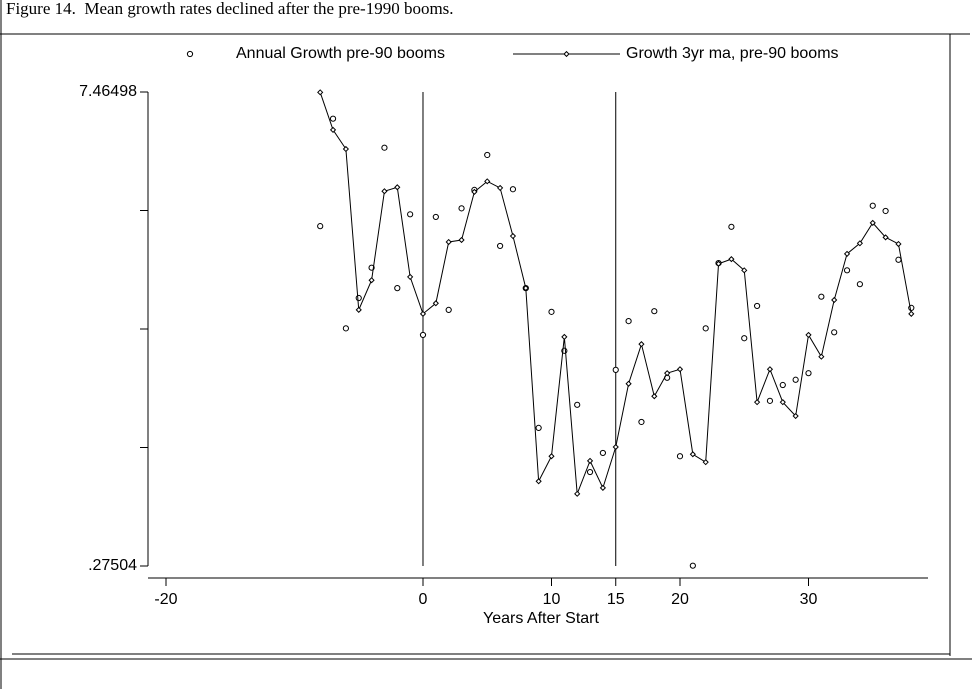 Image resolution: width=972 pixels, height=689 pixels. What do you see at coordinates (552, 599) in the screenshot?
I see `x-tick-label: 10` at bounding box center [552, 599].